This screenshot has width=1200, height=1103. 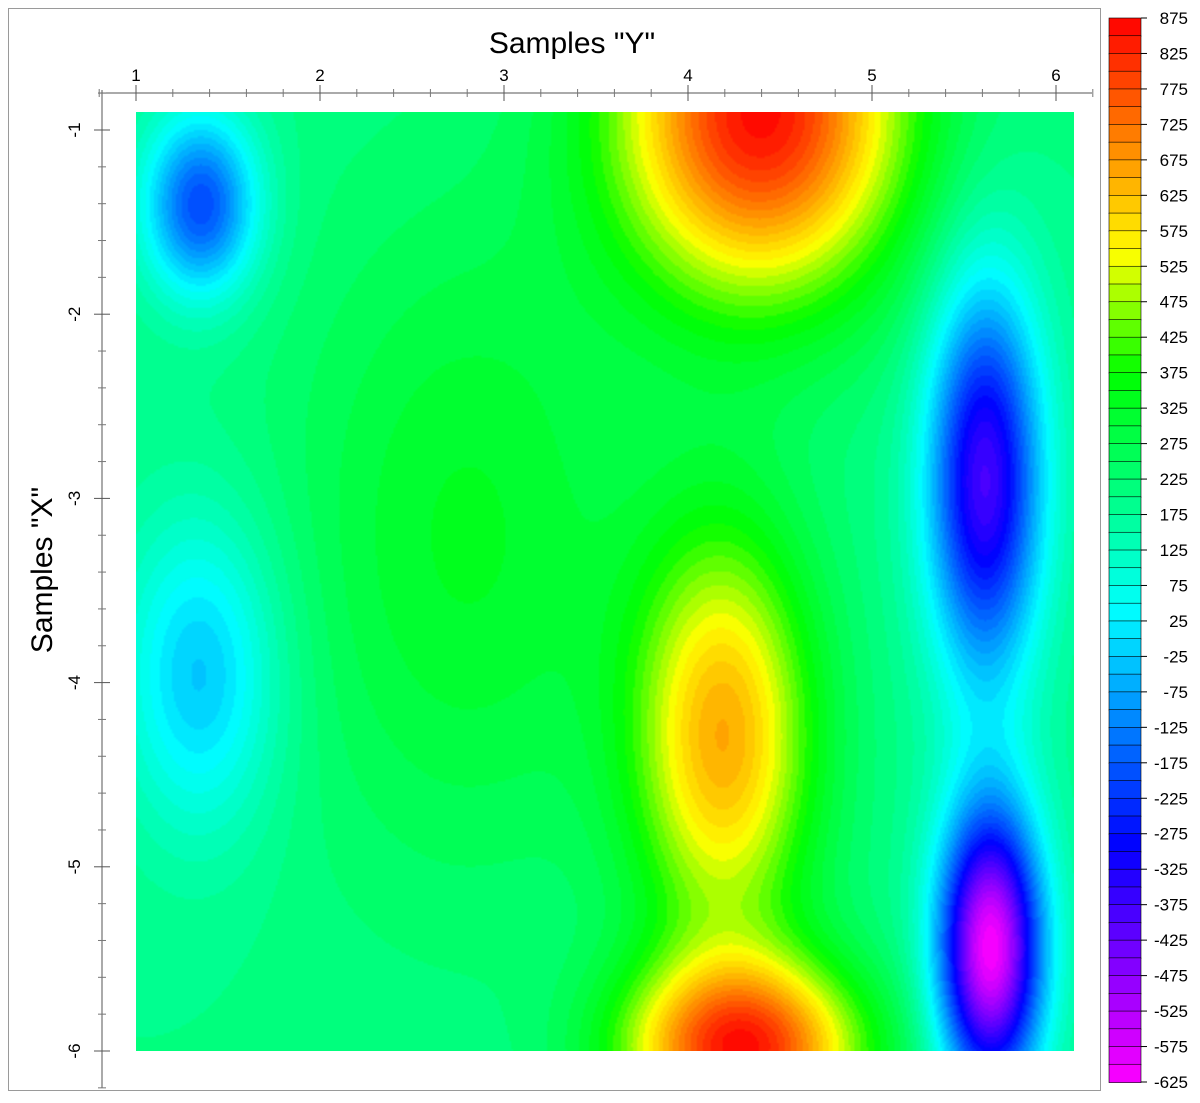 What do you see at coordinates (1174, 53) in the screenshot?
I see `colorbar-label: 825` at bounding box center [1174, 53].